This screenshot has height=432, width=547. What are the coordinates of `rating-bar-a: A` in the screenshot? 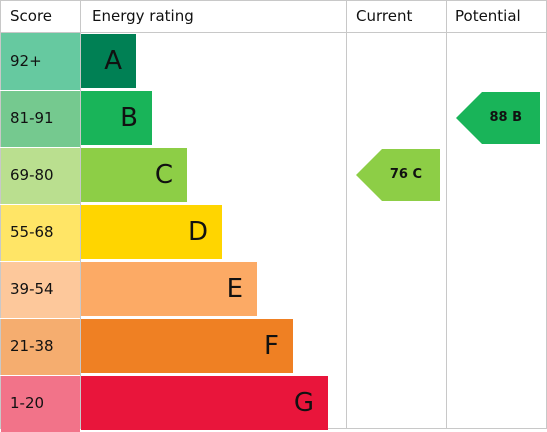 It's located at (108, 61).